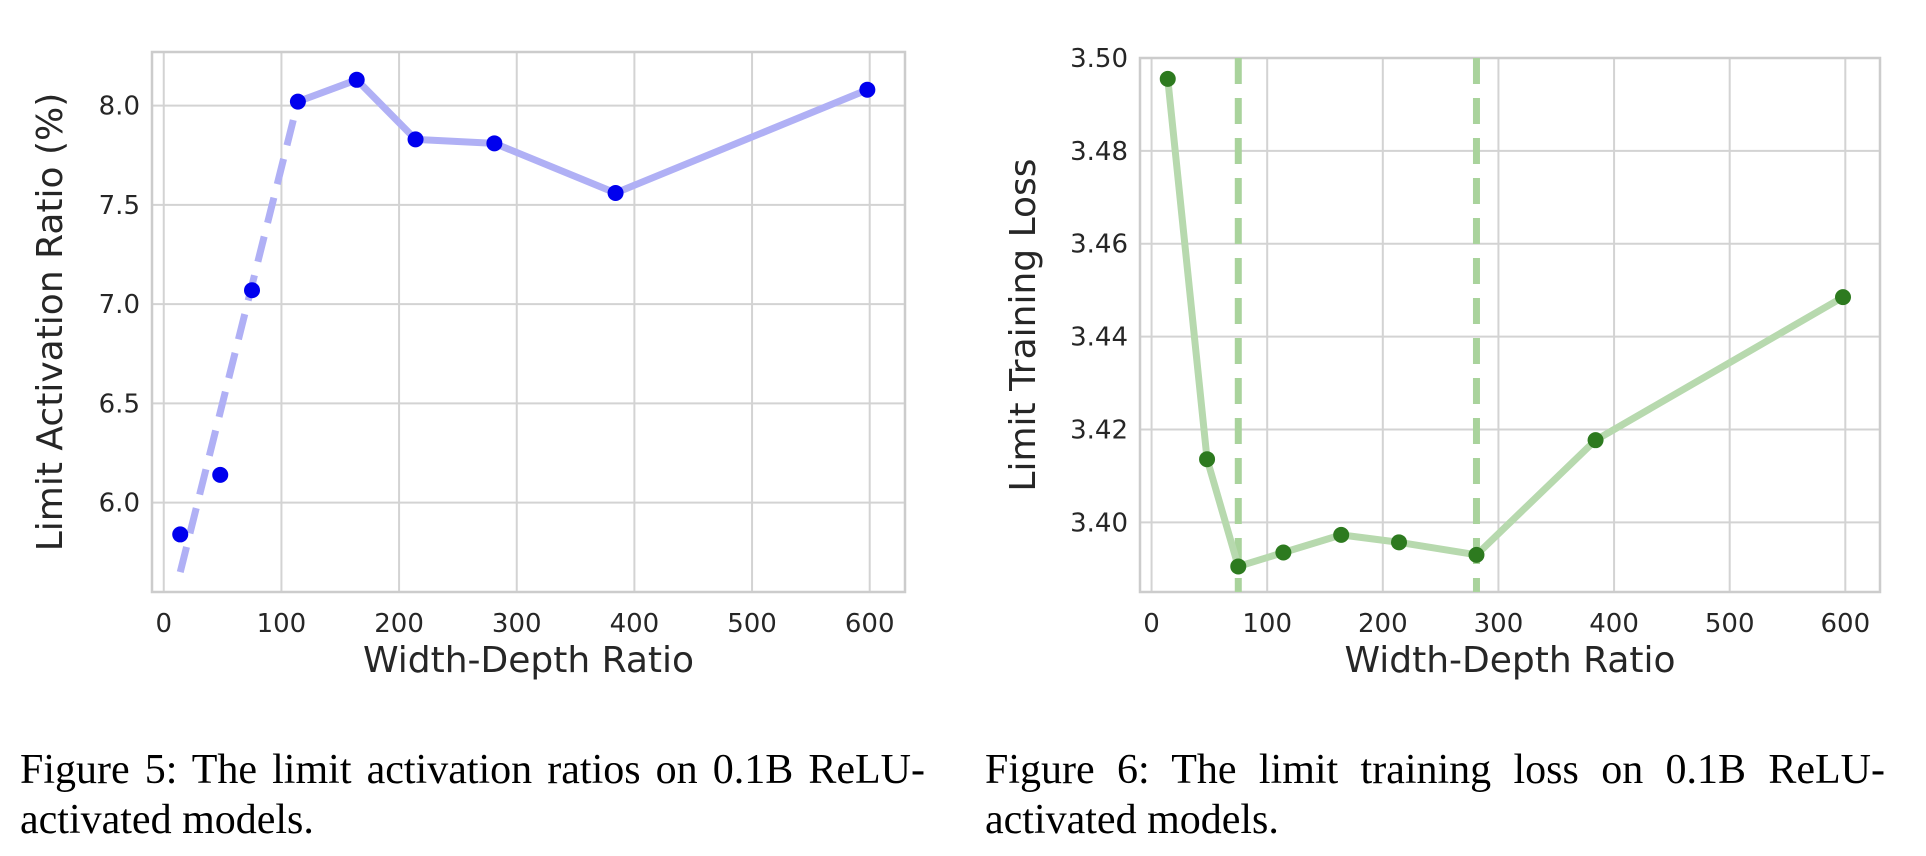  Describe the element at coordinates (582, 136) in the screenshot. I see `trend-line-solid` at that location.